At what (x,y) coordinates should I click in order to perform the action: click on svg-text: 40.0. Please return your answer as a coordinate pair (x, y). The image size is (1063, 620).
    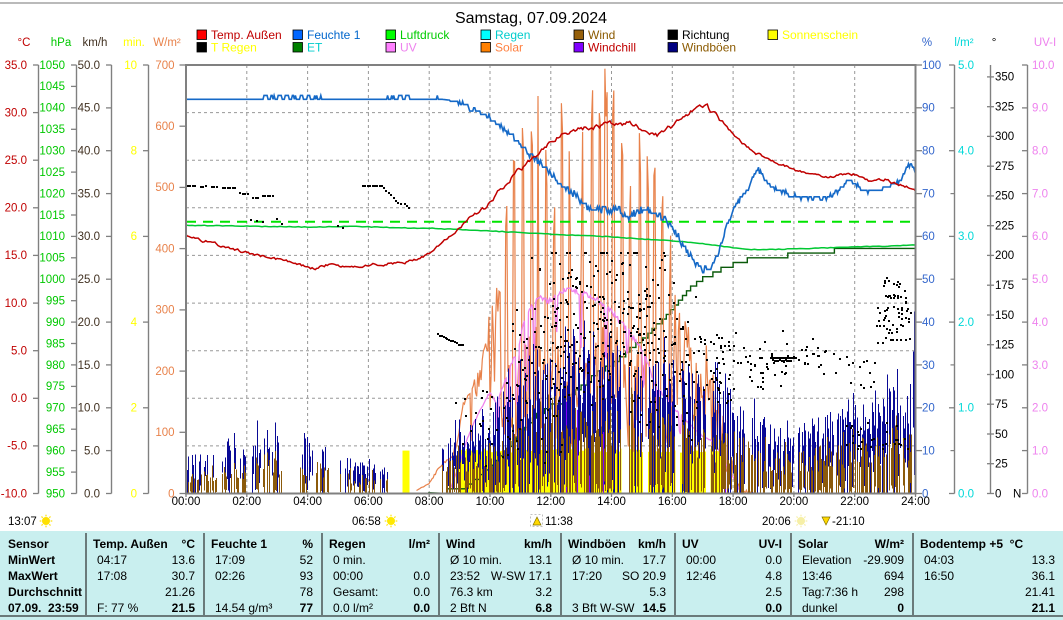
    Looking at the image, I should click on (89, 152).